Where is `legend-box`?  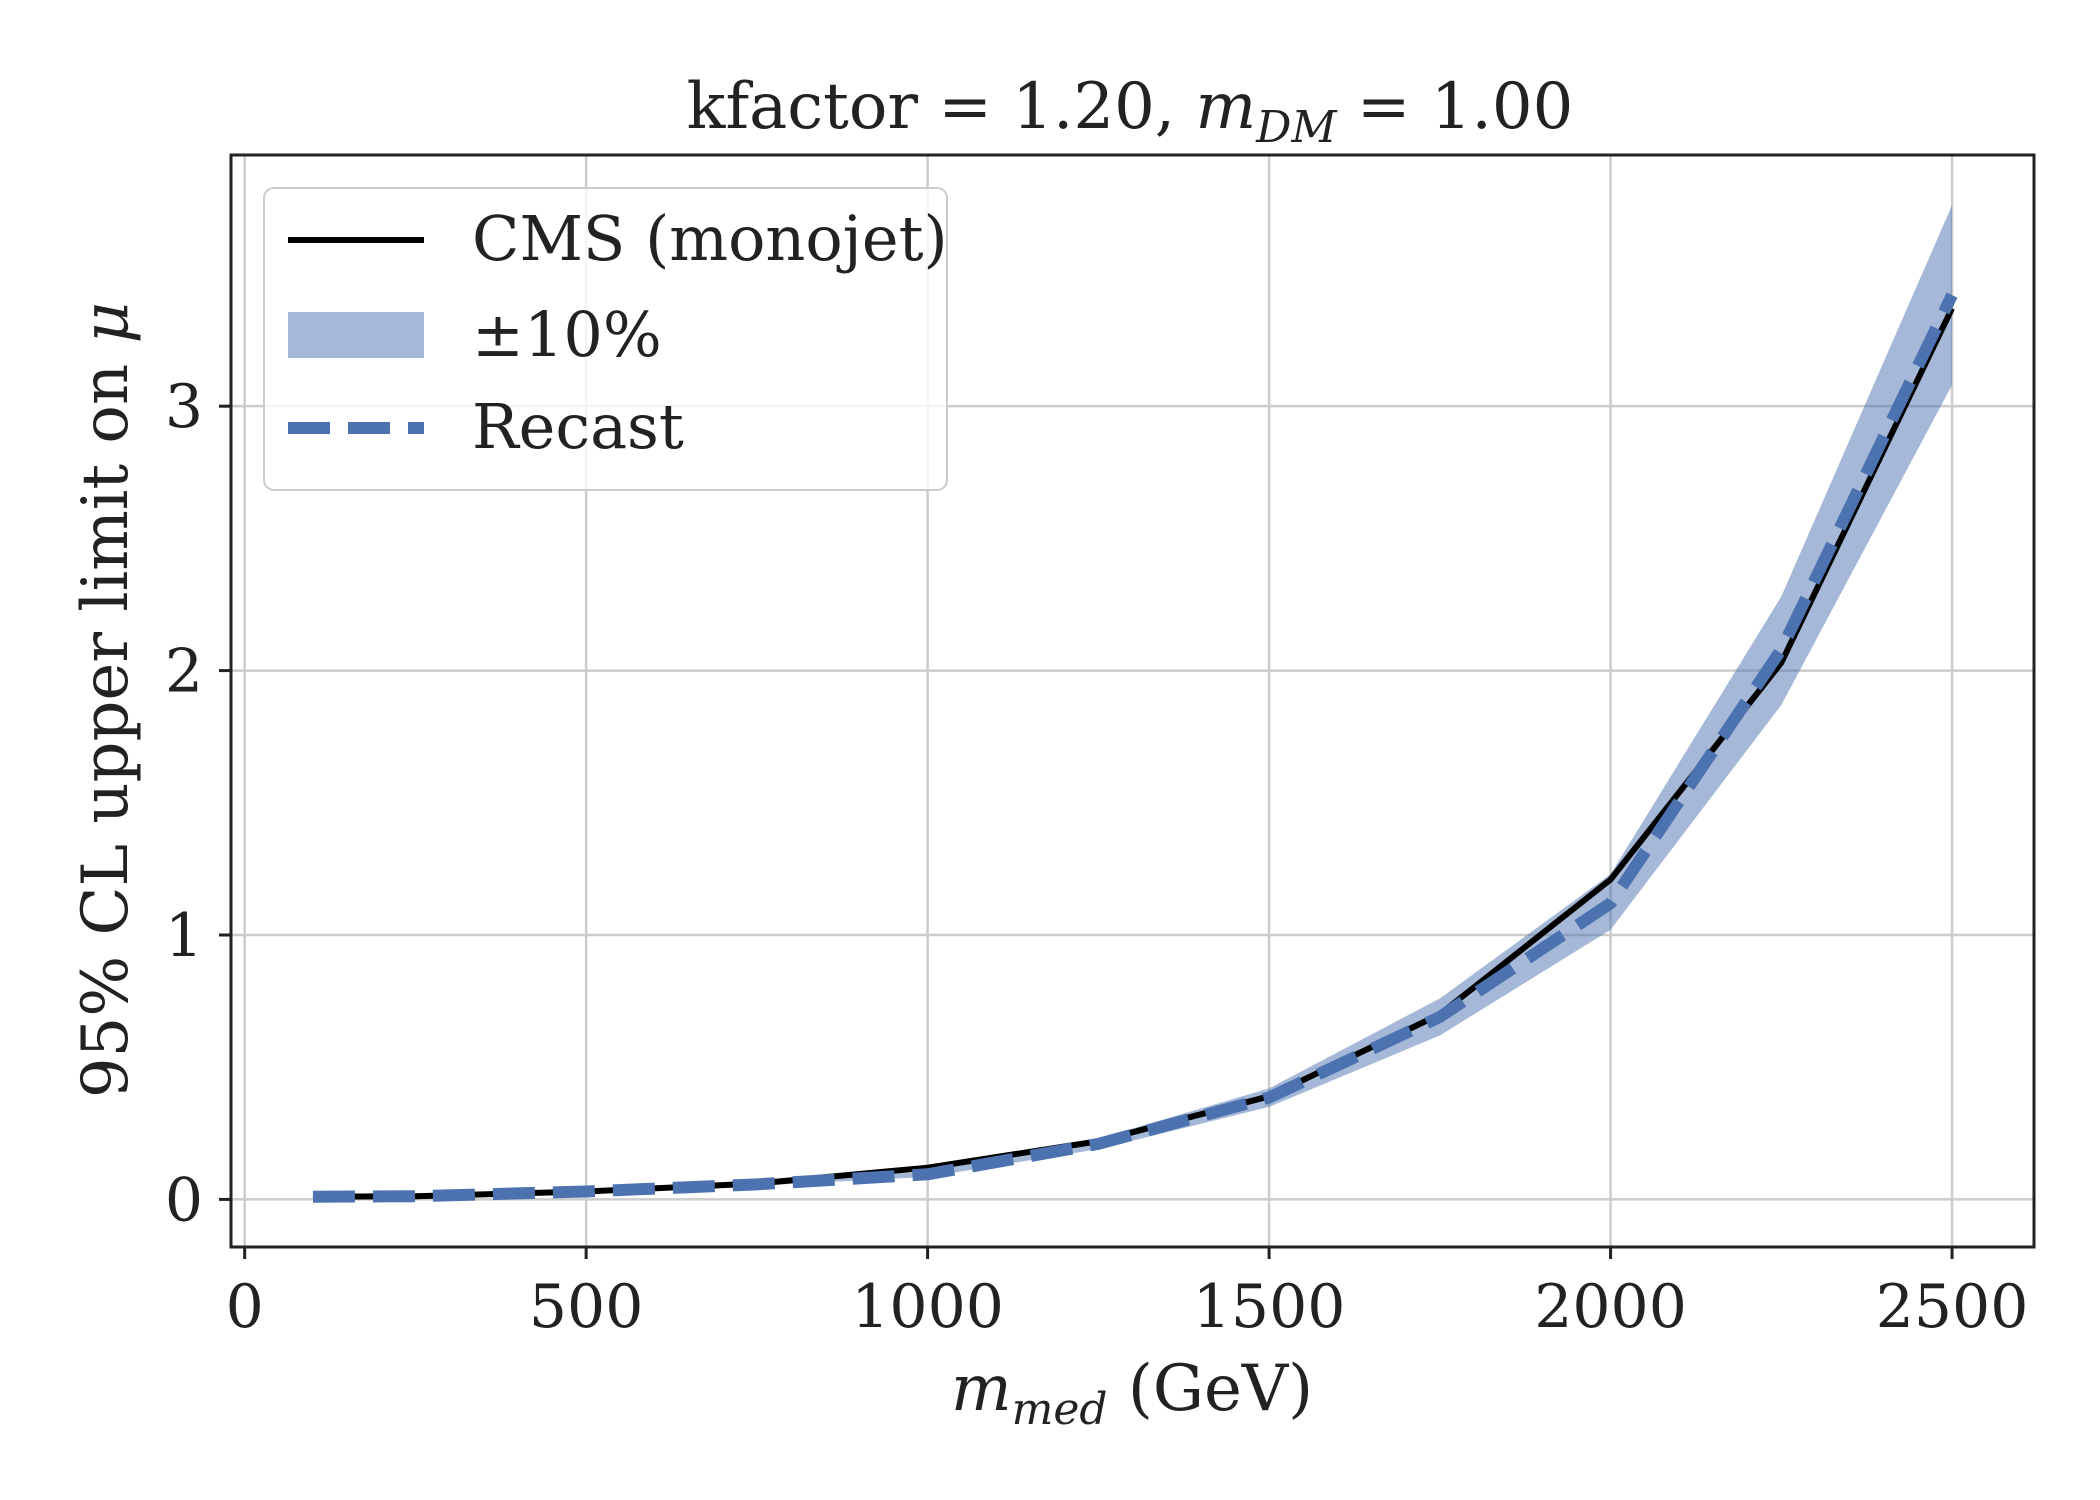 legend-box is located at coordinates (605, 339).